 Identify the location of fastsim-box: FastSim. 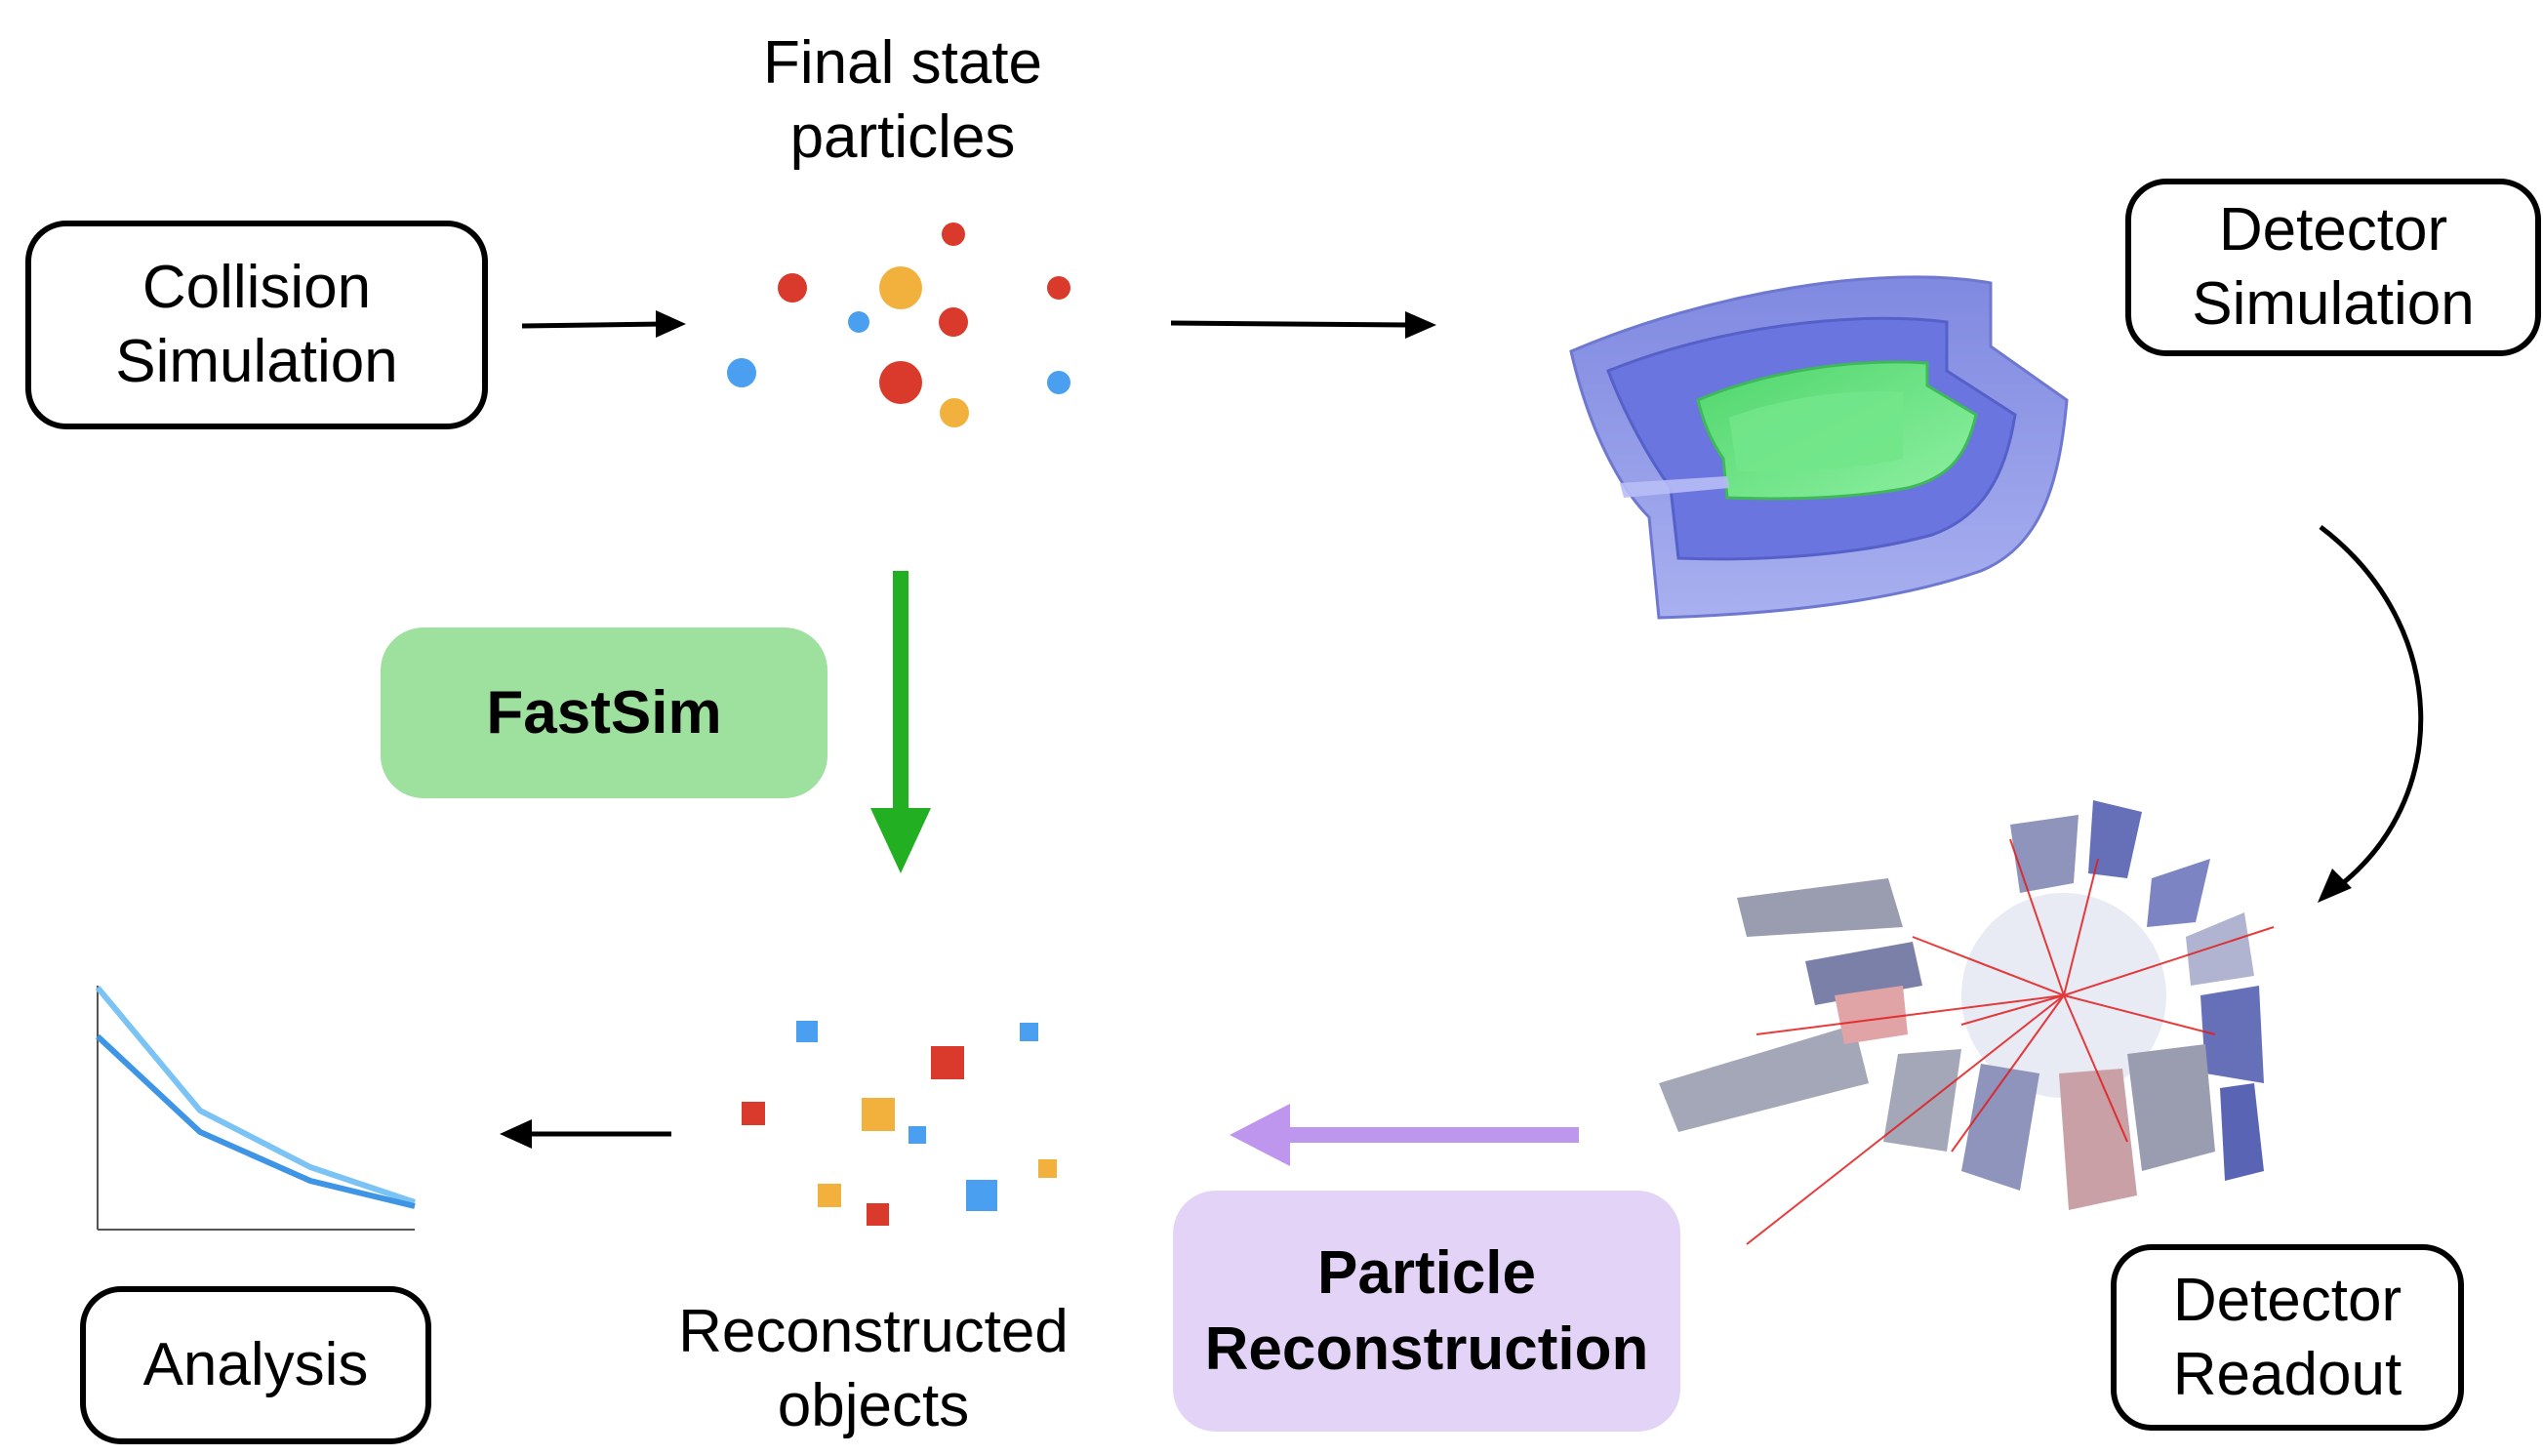
(604, 712).